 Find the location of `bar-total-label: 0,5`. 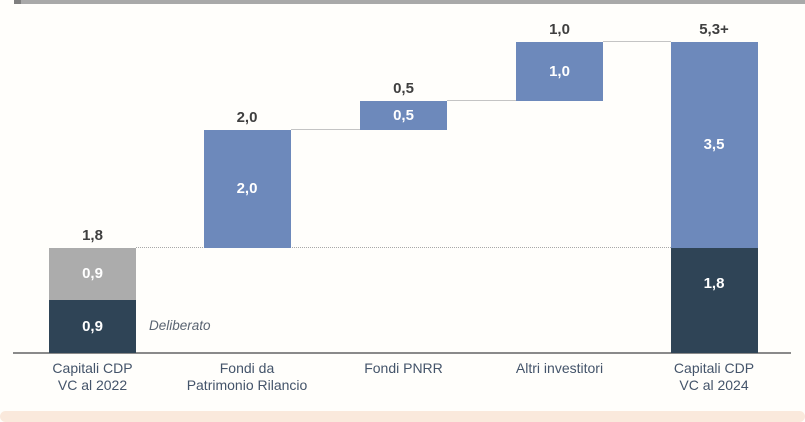

bar-total-label: 0,5 is located at coordinates (403, 89).